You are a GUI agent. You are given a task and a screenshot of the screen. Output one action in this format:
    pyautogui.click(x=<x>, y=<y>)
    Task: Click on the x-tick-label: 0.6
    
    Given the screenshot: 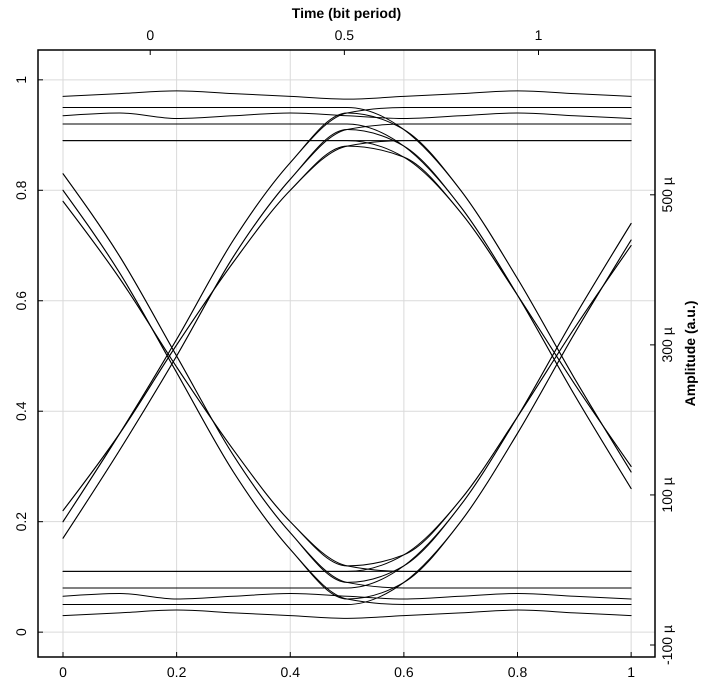 What is the action you would take?
    pyautogui.click(x=404, y=672)
    